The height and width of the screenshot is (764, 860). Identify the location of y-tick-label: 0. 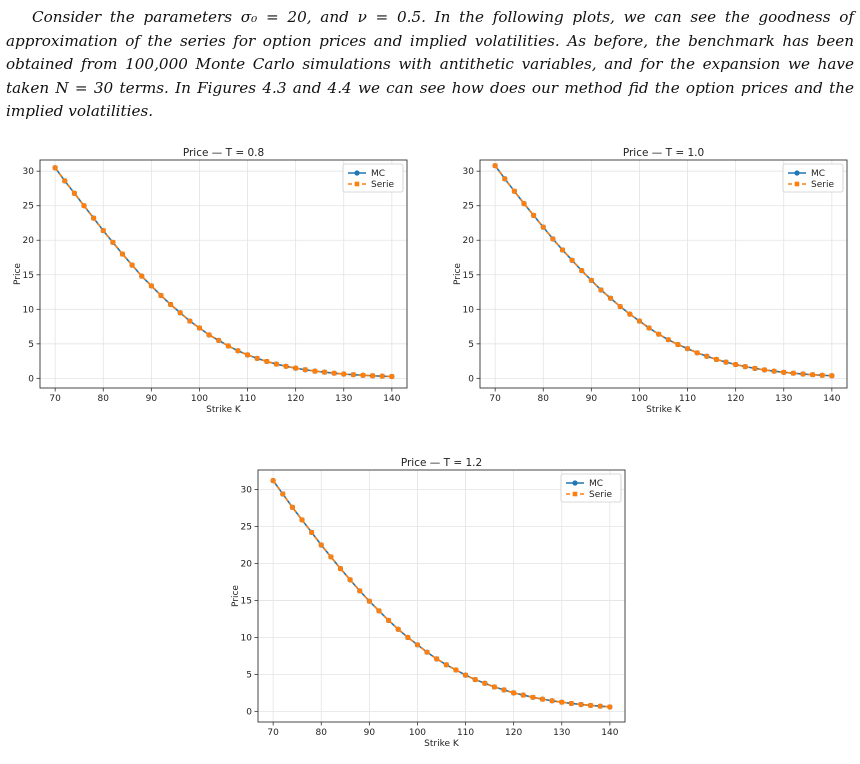
(31, 379).